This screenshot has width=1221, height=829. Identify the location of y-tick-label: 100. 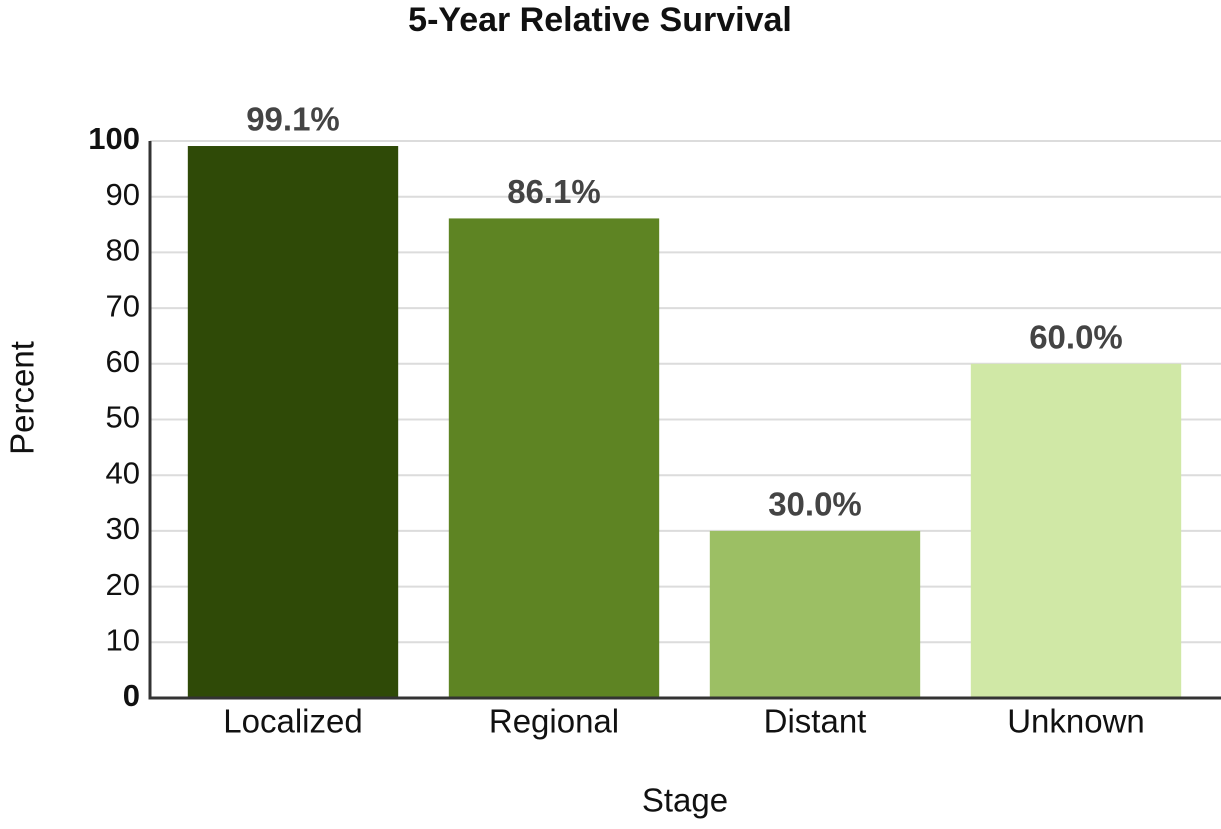
(114, 138).